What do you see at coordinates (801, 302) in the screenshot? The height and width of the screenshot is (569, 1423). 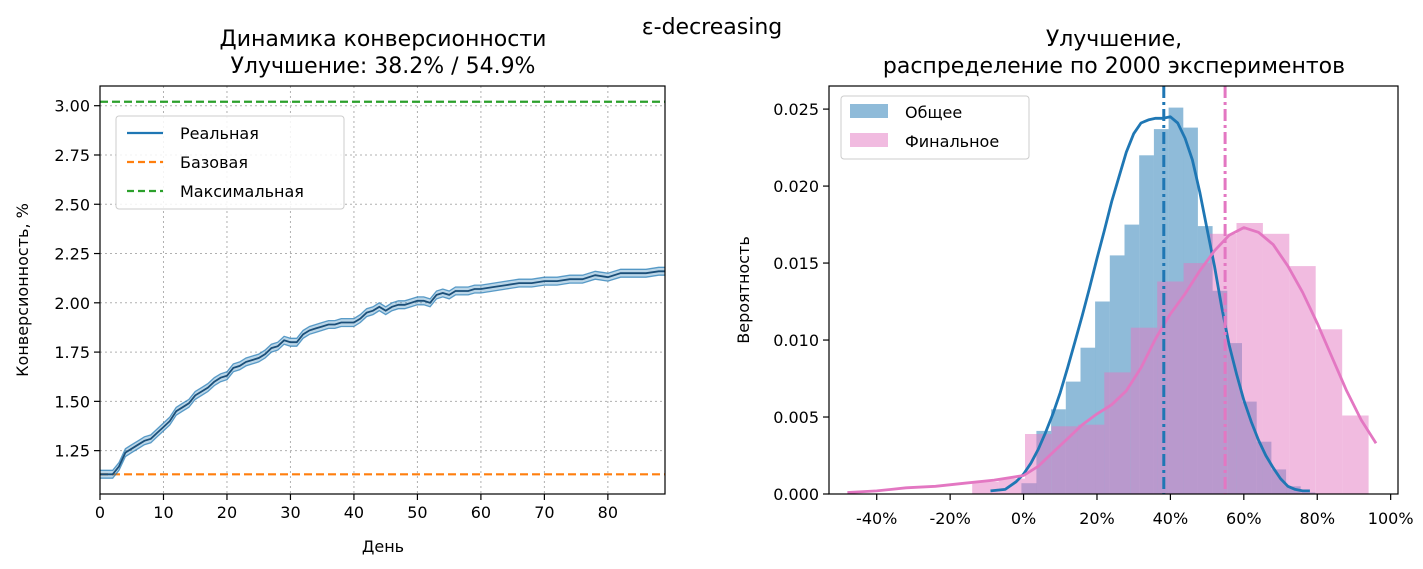 I see `right-y-axis: 0.000 0.005 0.010 0.015 0.020 0.025` at bounding box center [801, 302].